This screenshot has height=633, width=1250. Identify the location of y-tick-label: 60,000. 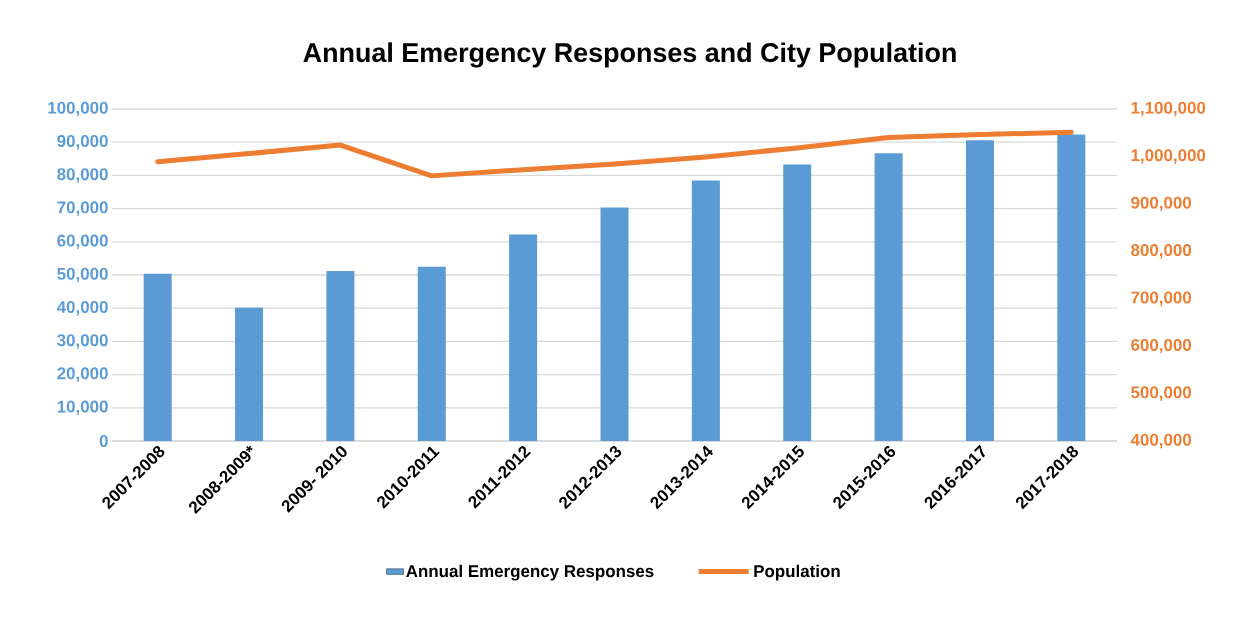
(82, 242).